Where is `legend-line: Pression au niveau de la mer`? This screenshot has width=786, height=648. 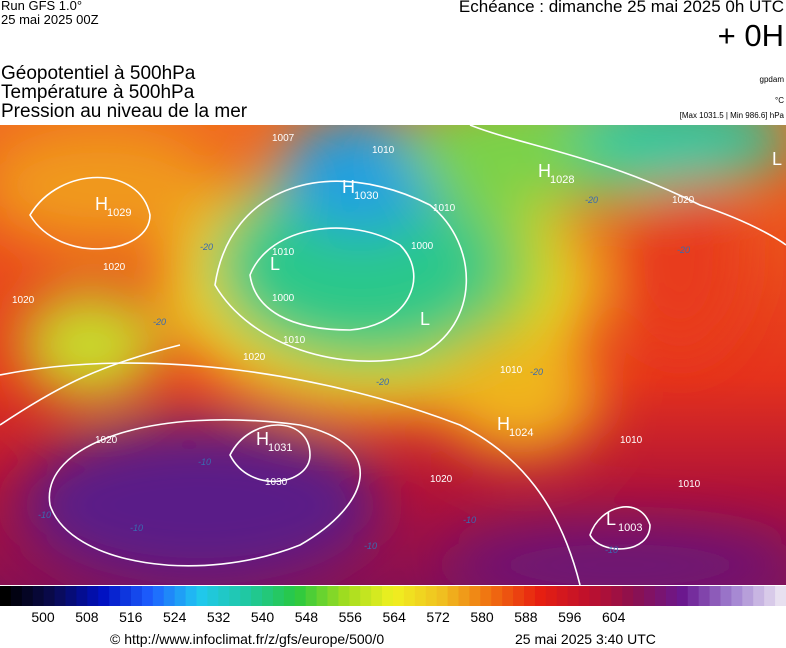 legend-line: Pression au niveau de la mer is located at coordinates (124, 111).